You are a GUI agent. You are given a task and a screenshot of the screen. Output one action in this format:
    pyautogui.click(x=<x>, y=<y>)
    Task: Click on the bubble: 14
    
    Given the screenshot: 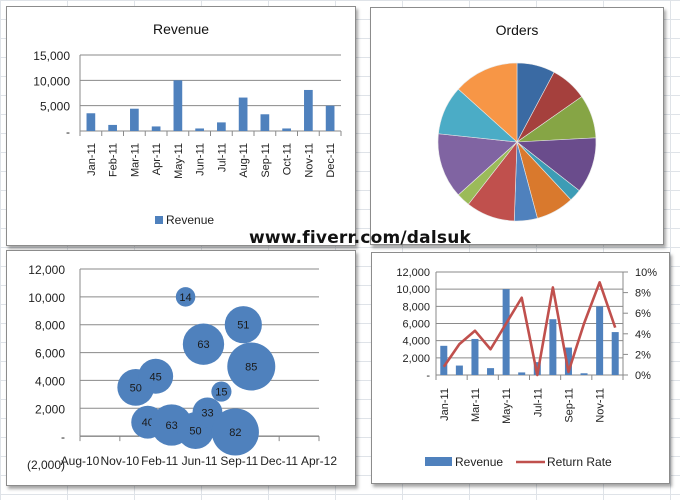 What is the action you would take?
    pyautogui.click(x=185, y=297)
    